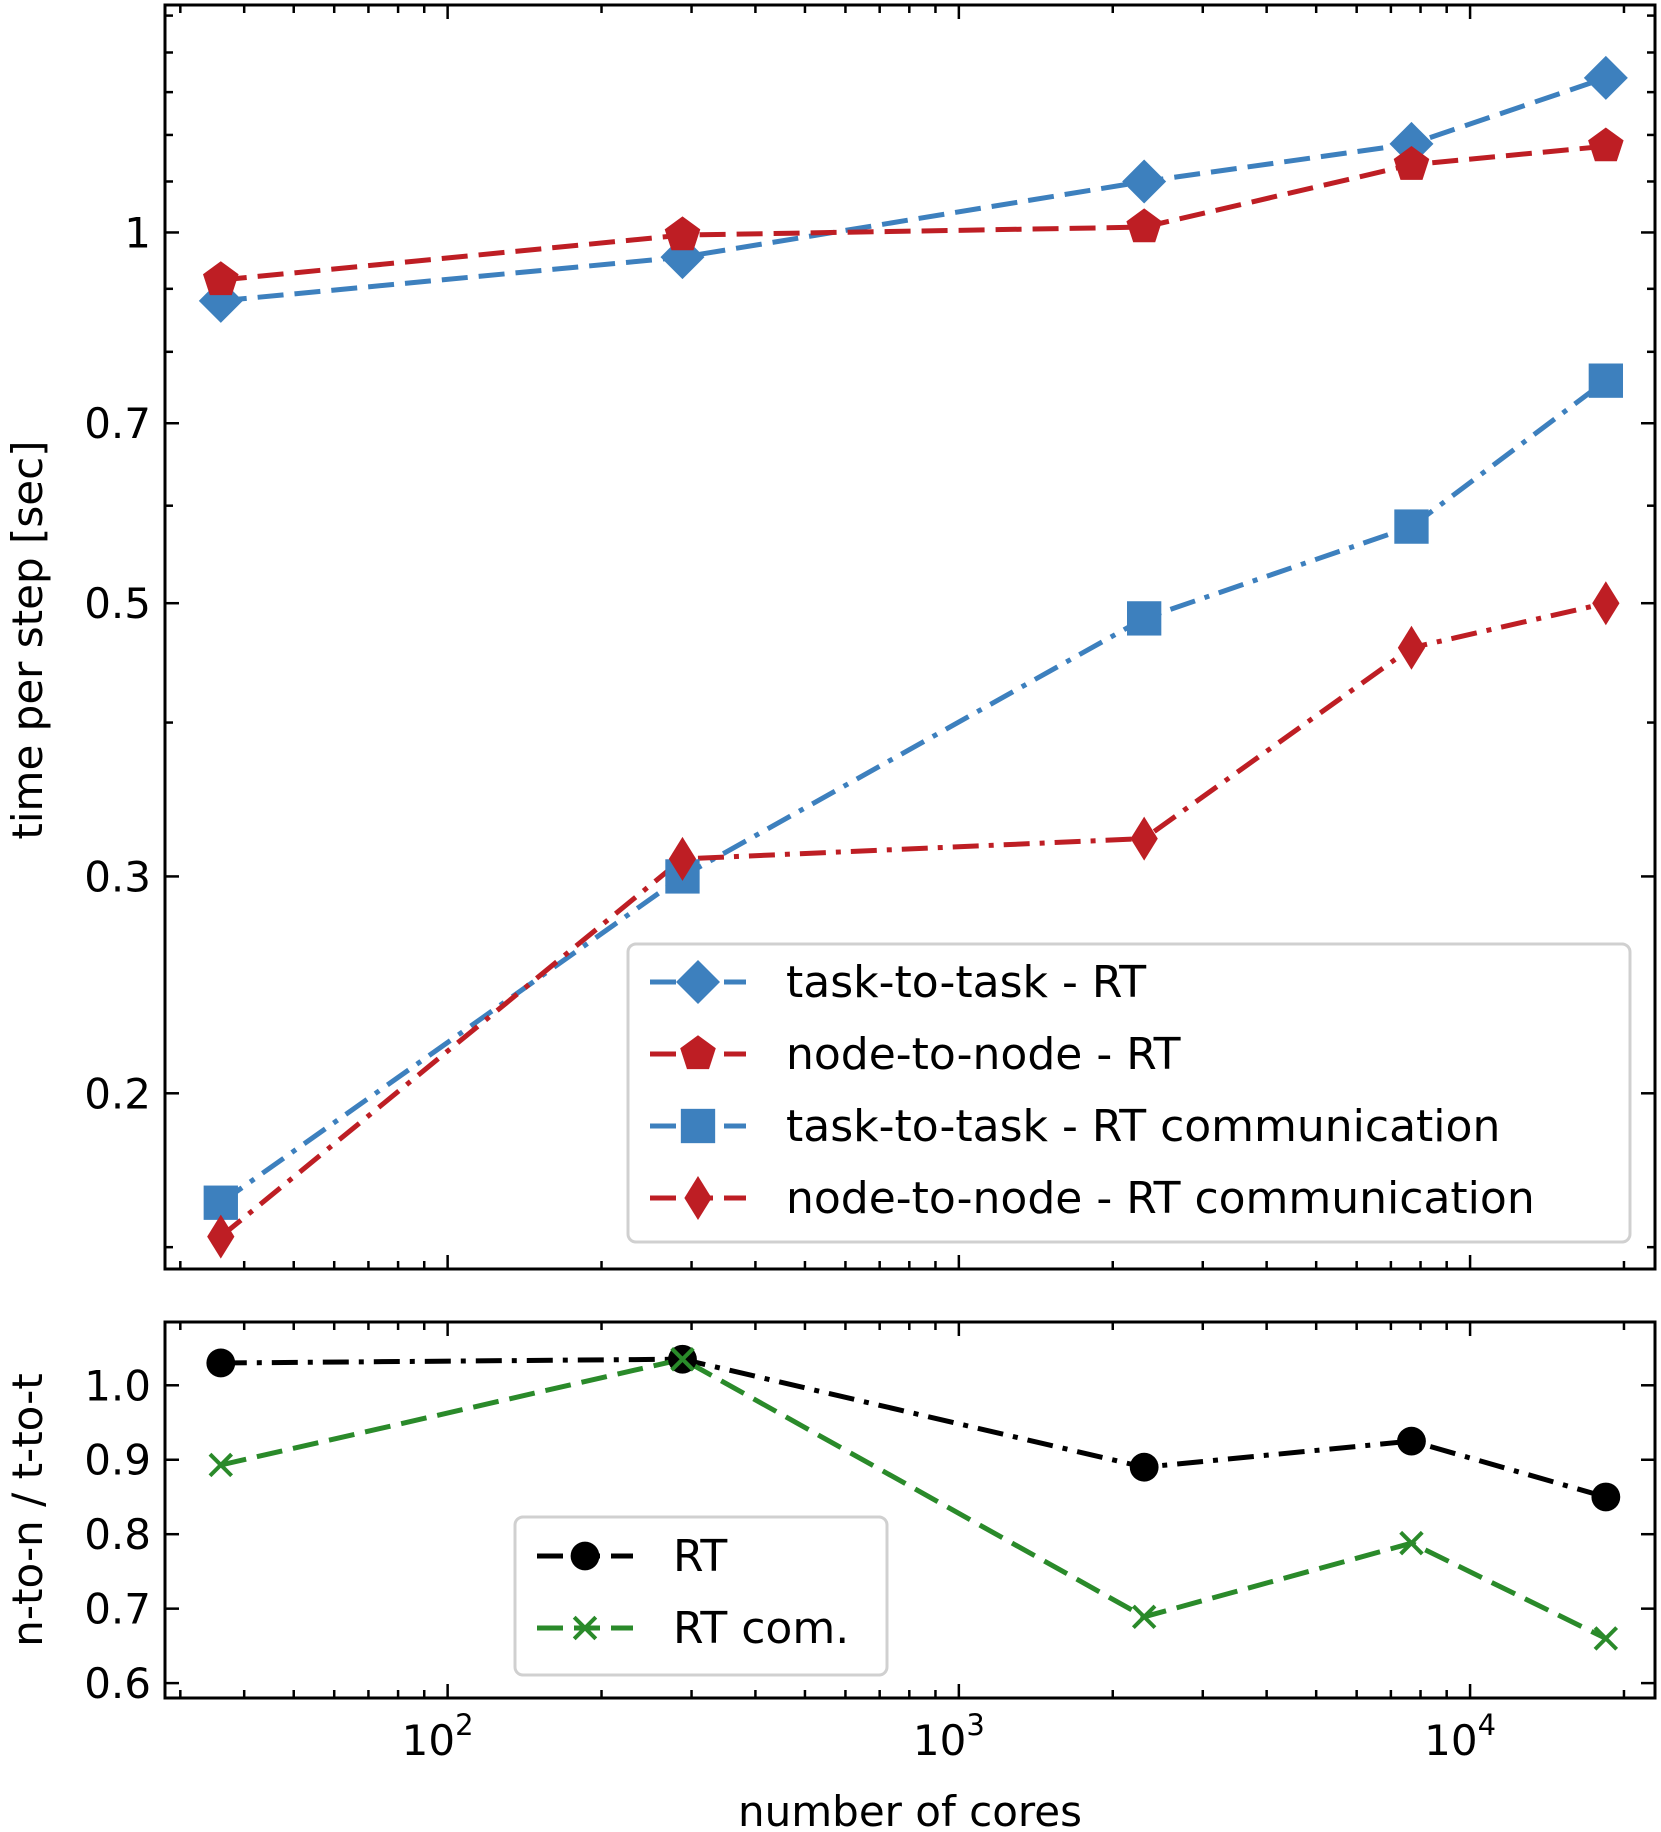  I want to click on x-tick-label: 10², so click(438, 1736).